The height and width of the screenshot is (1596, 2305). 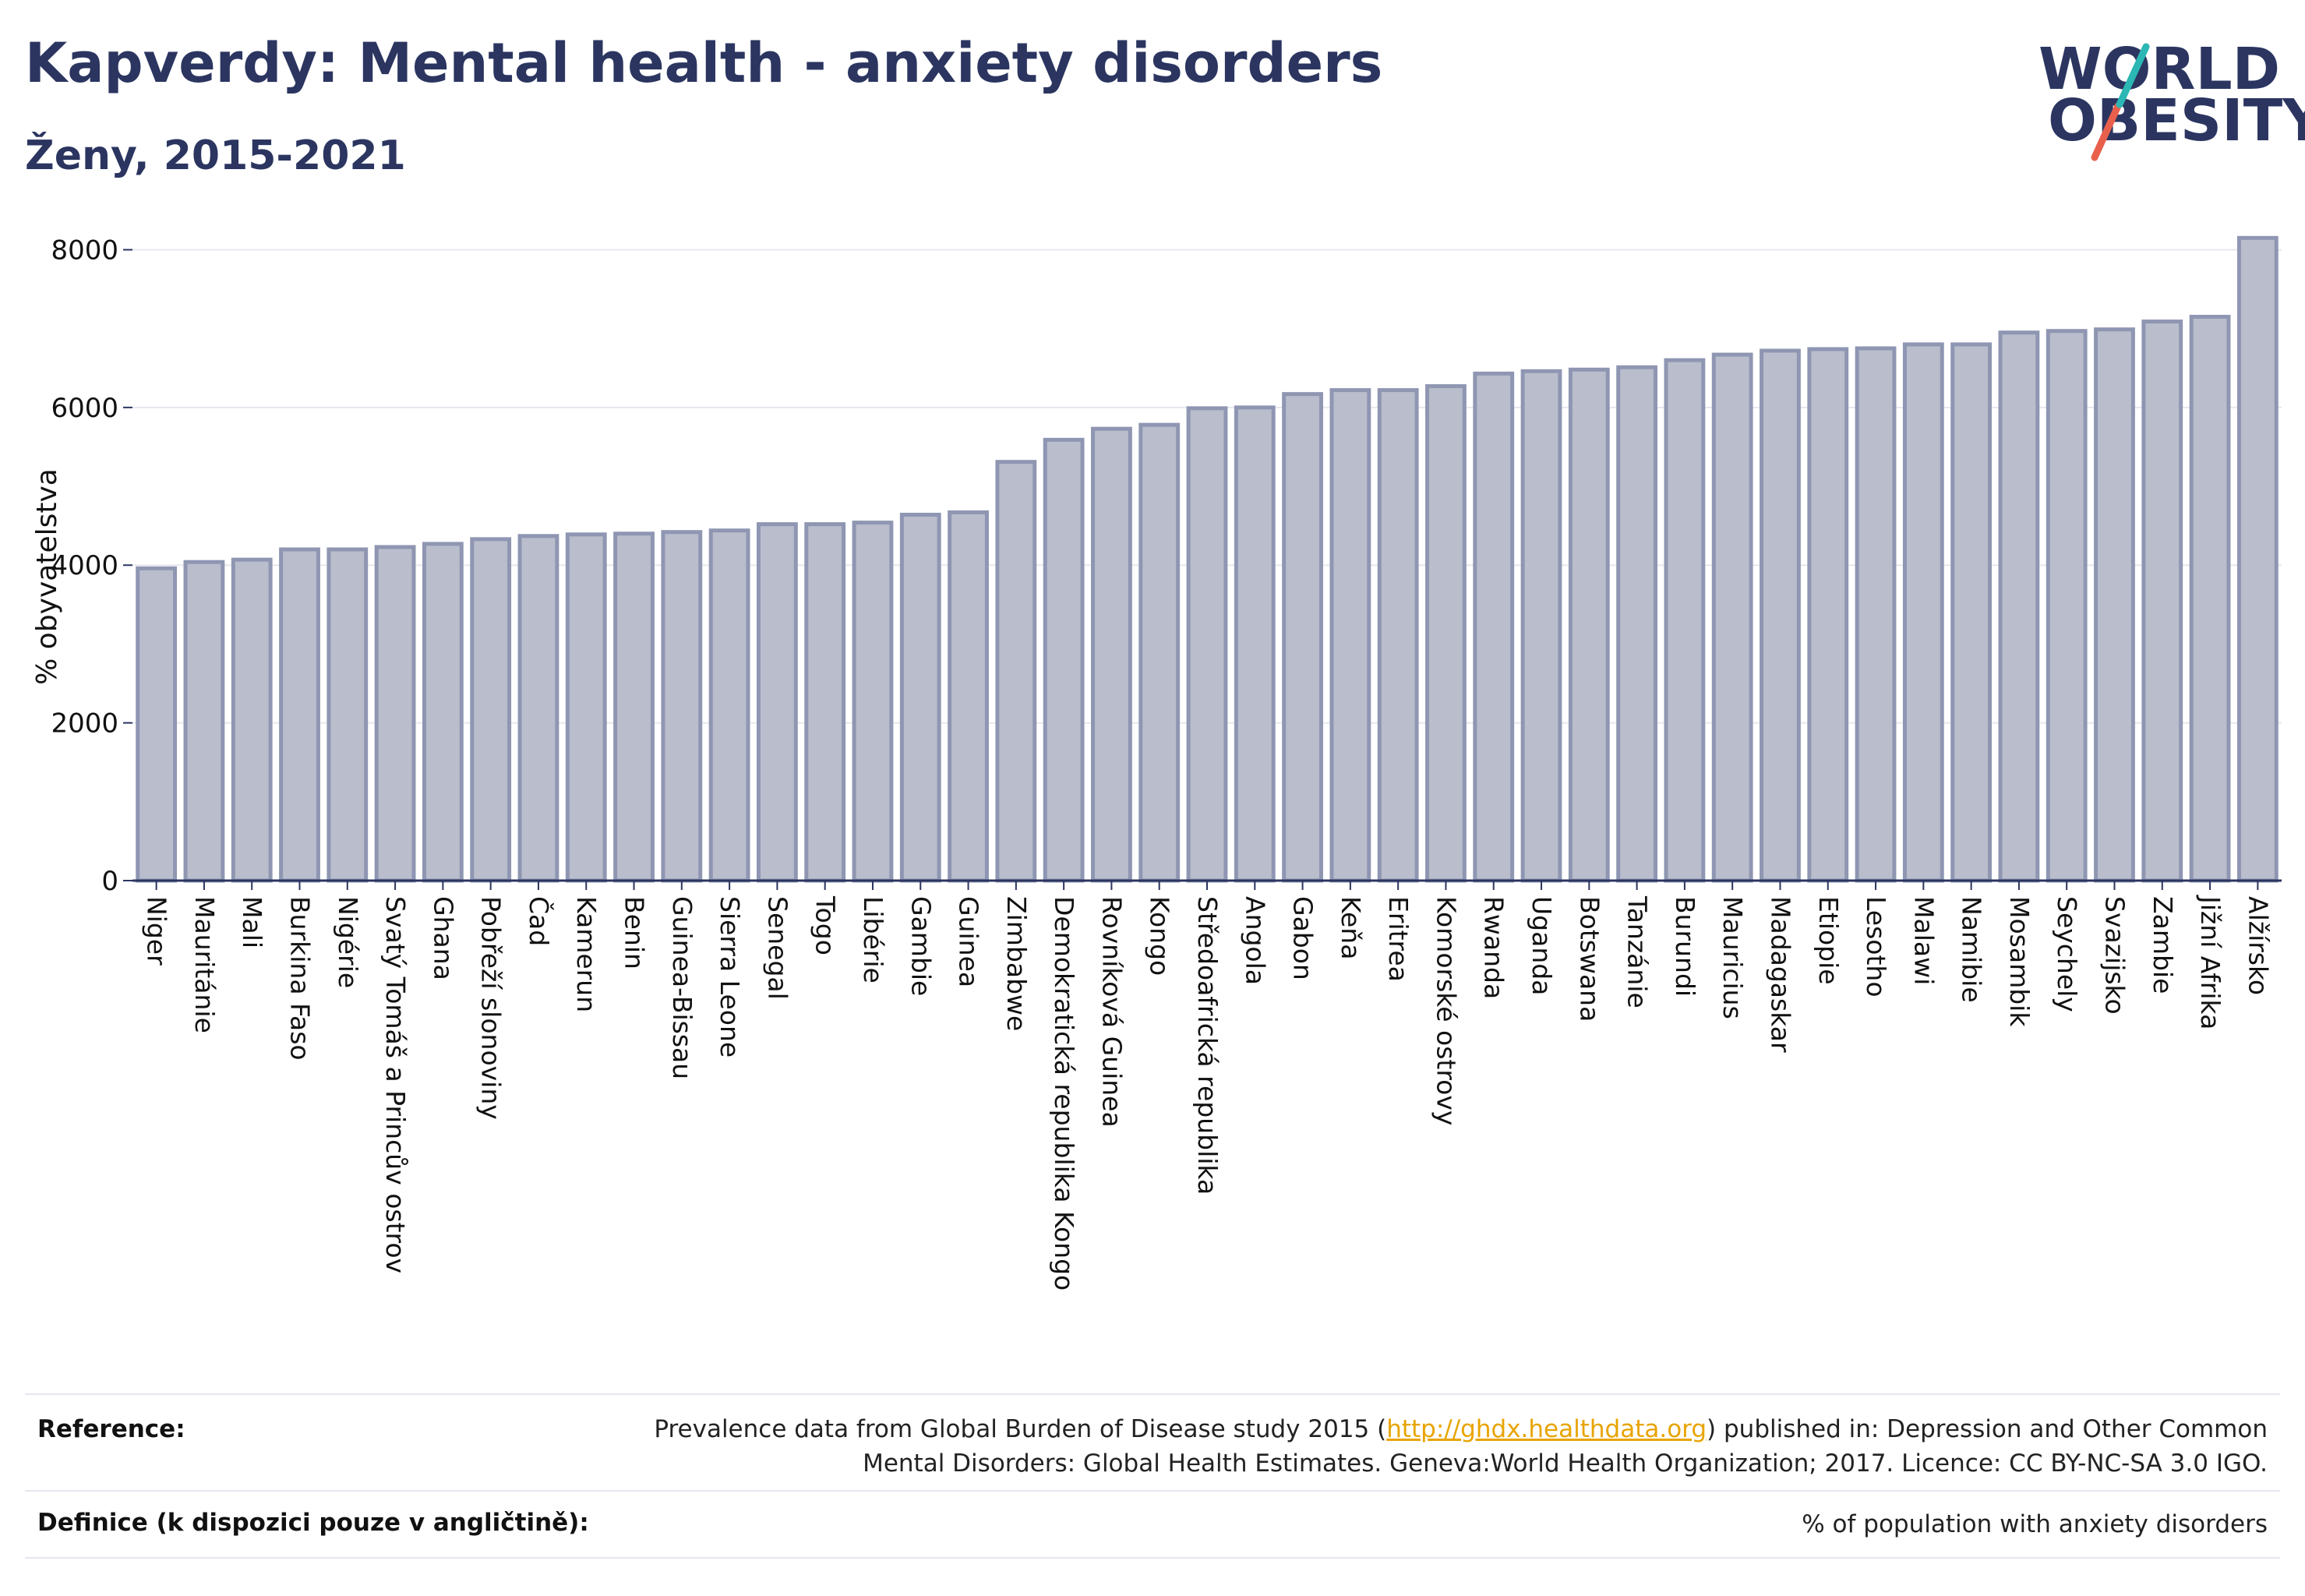 What do you see at coordinates (2019, 961) in the screenshot?
I see `x-tick-label: Mosambik` at bounding box center [2019, 961].